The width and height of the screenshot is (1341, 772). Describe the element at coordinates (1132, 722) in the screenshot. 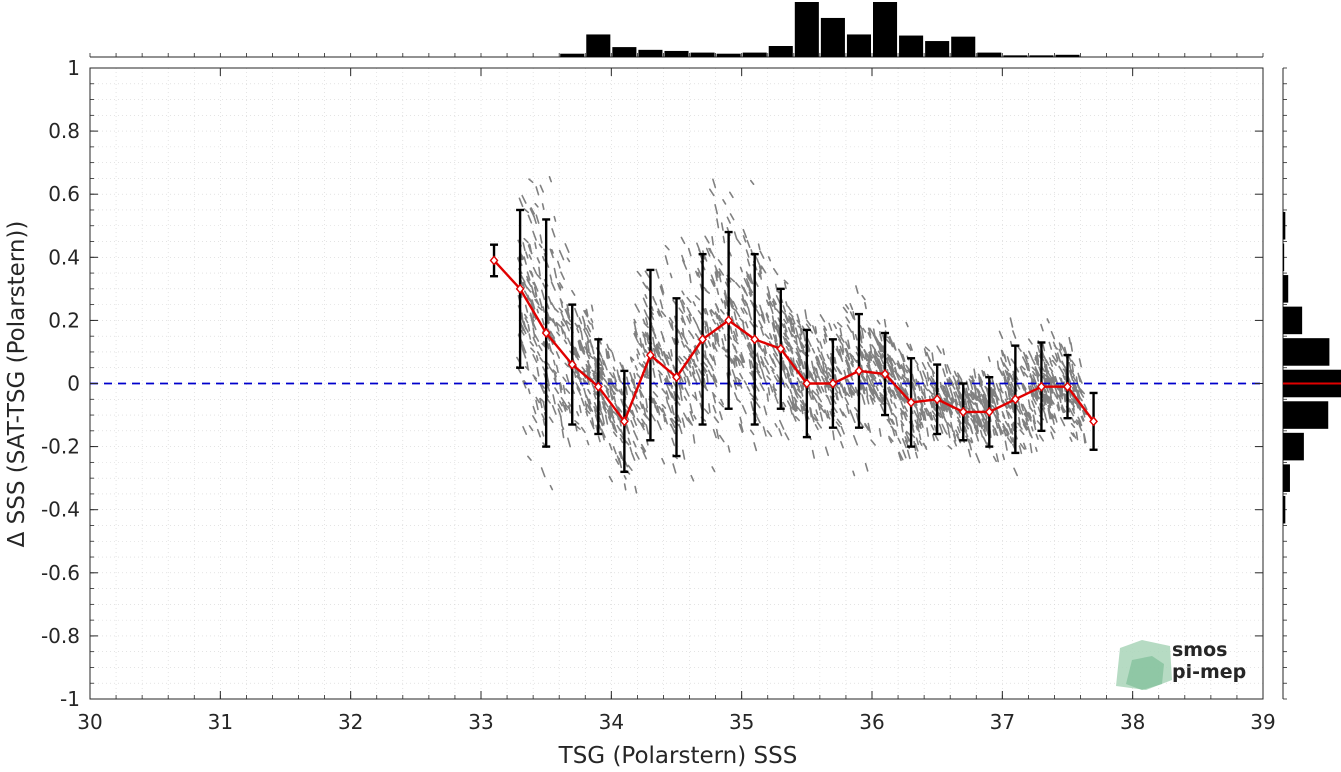

I see `x-tick-label: 38` at that location.